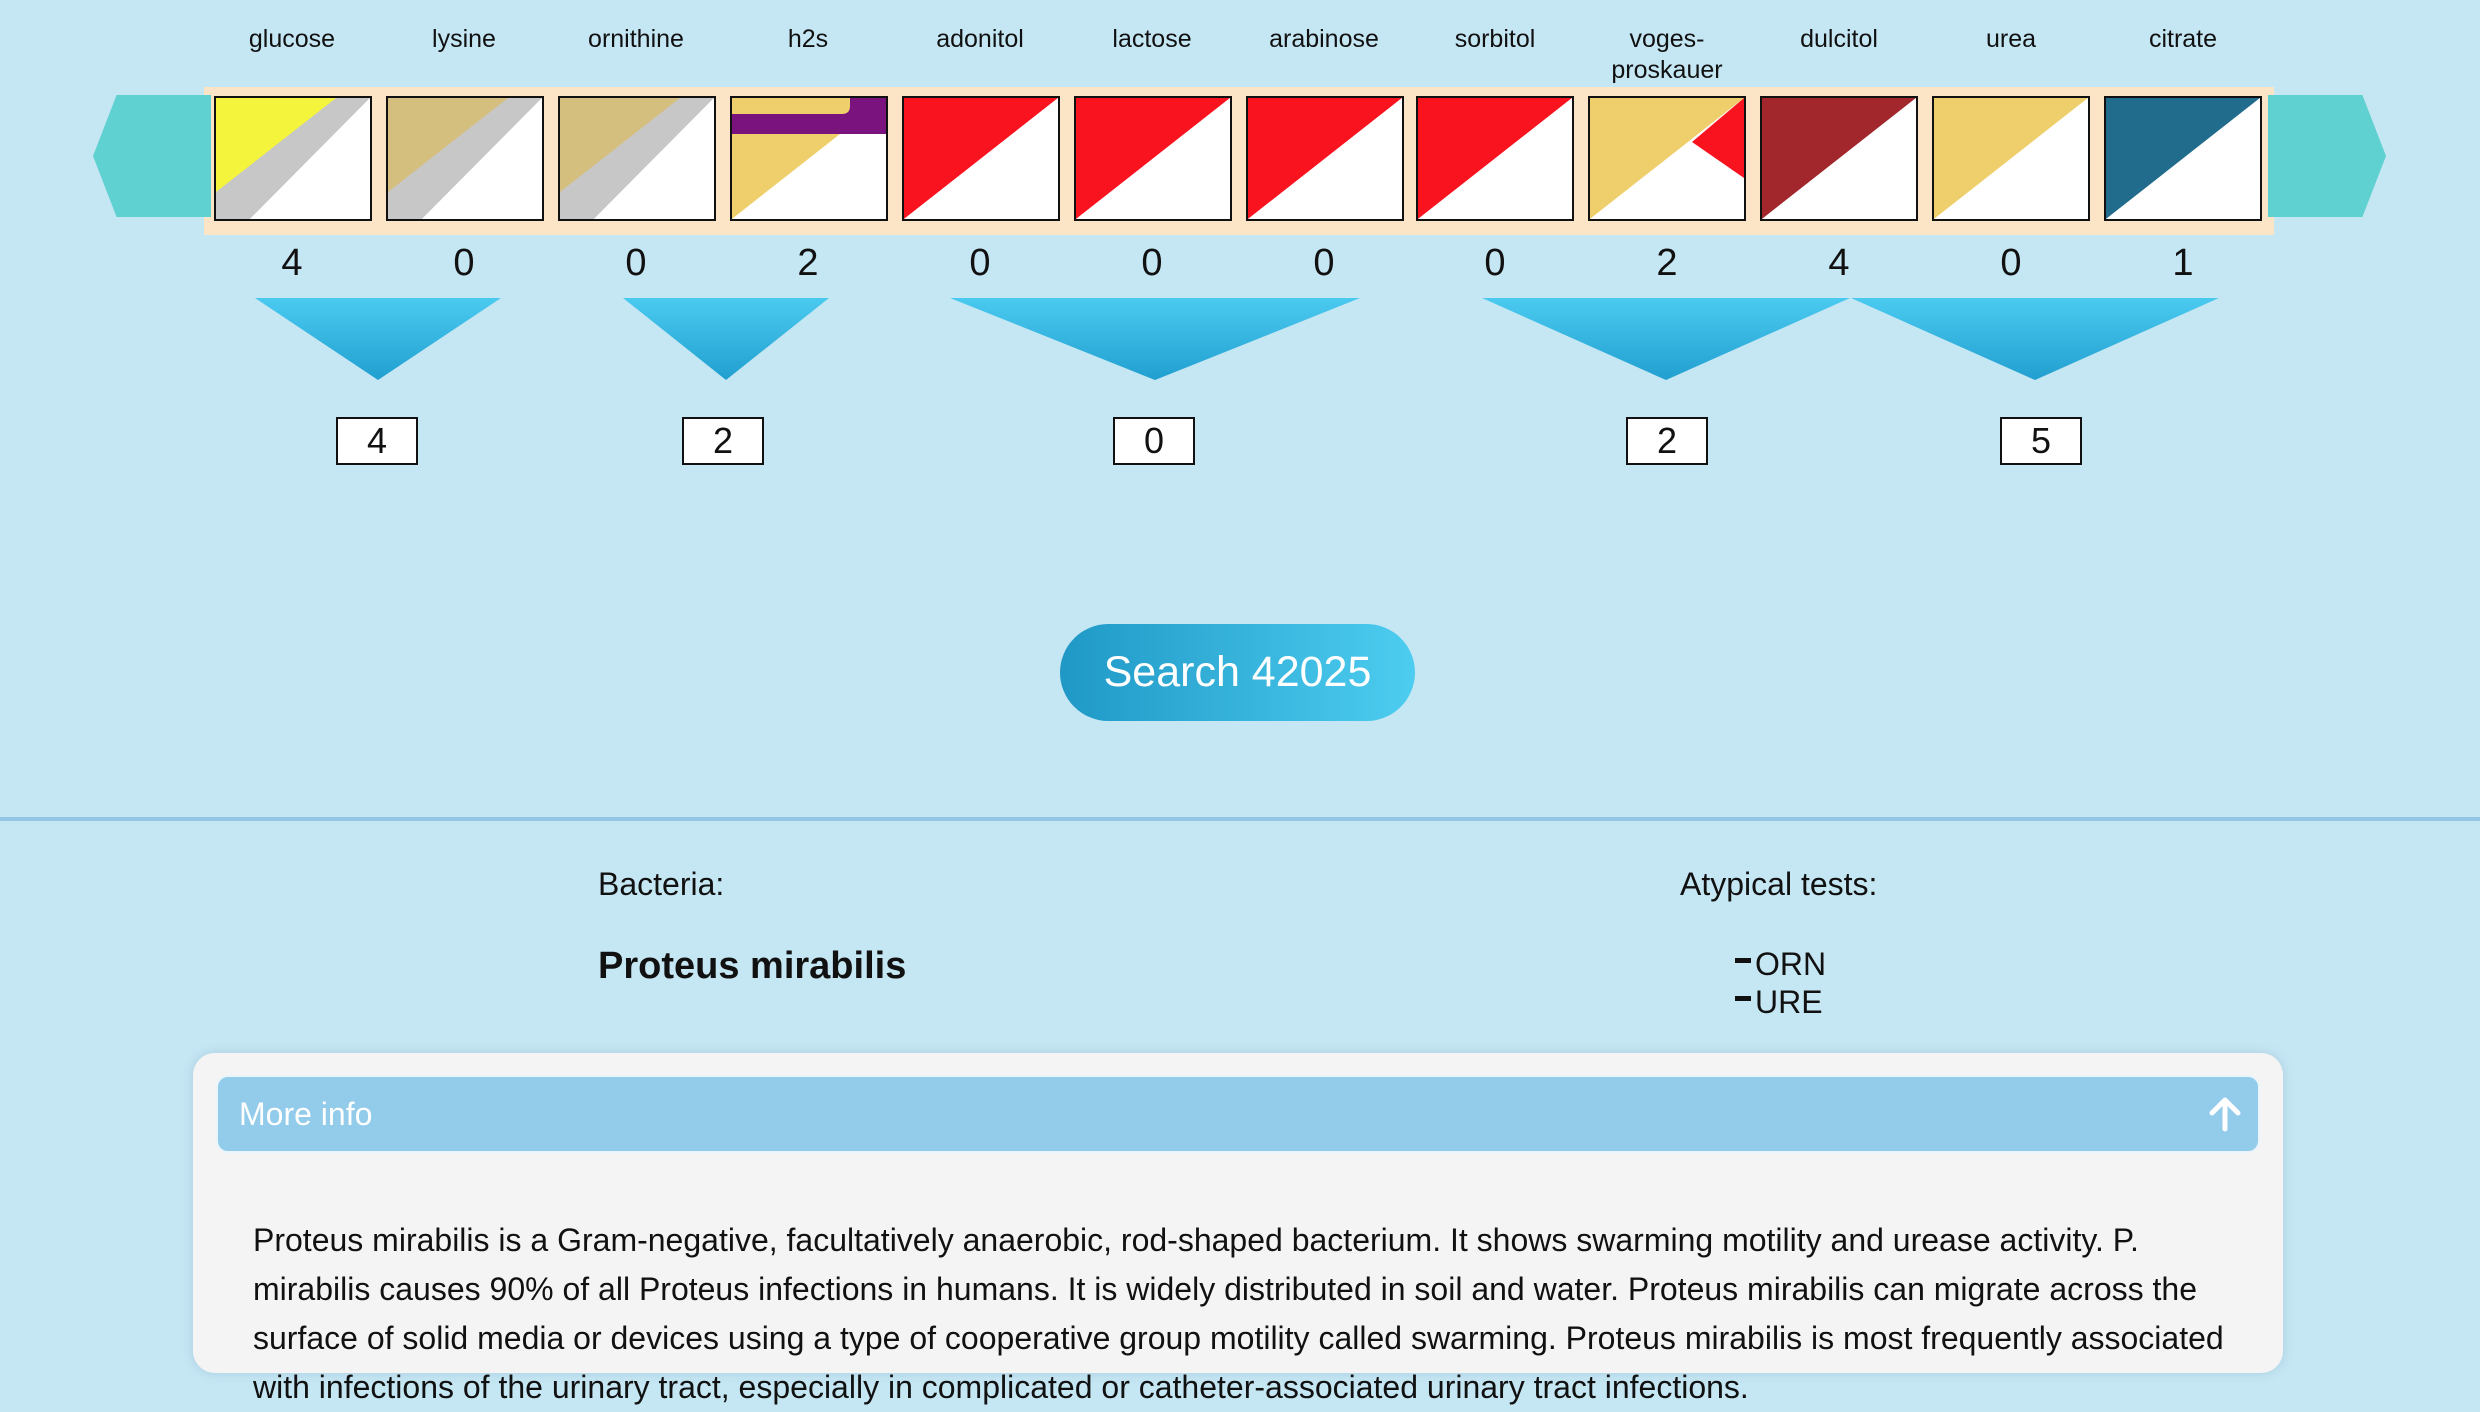 The width and height of the screenshot is (2480, 1412). Describe the element at coordinates (808, 39) in the screenshot. I see `test-label-h2s: h2s` at that location.